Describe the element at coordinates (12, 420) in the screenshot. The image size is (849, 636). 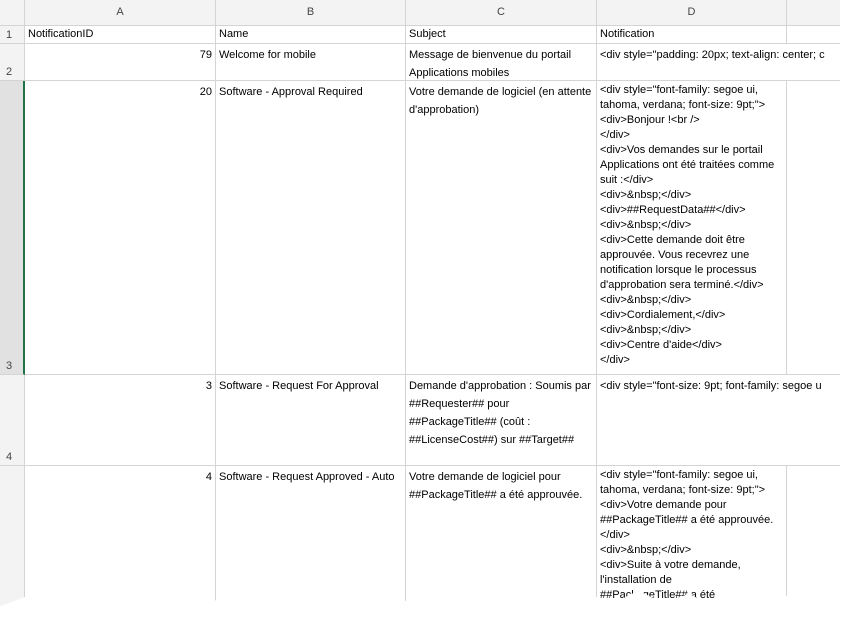
I see `row-header: 4` at that location.